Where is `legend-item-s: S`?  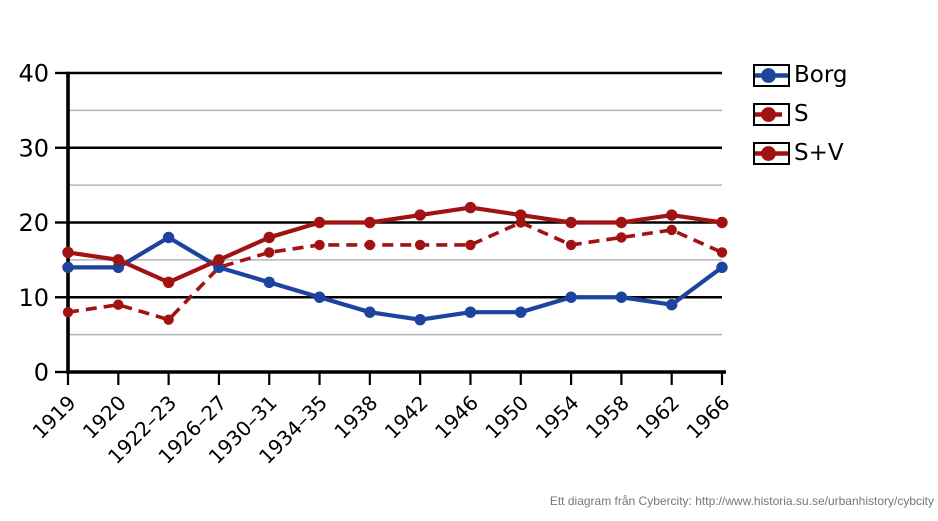 legend-item-s: S is located at coordinates (800, 114).